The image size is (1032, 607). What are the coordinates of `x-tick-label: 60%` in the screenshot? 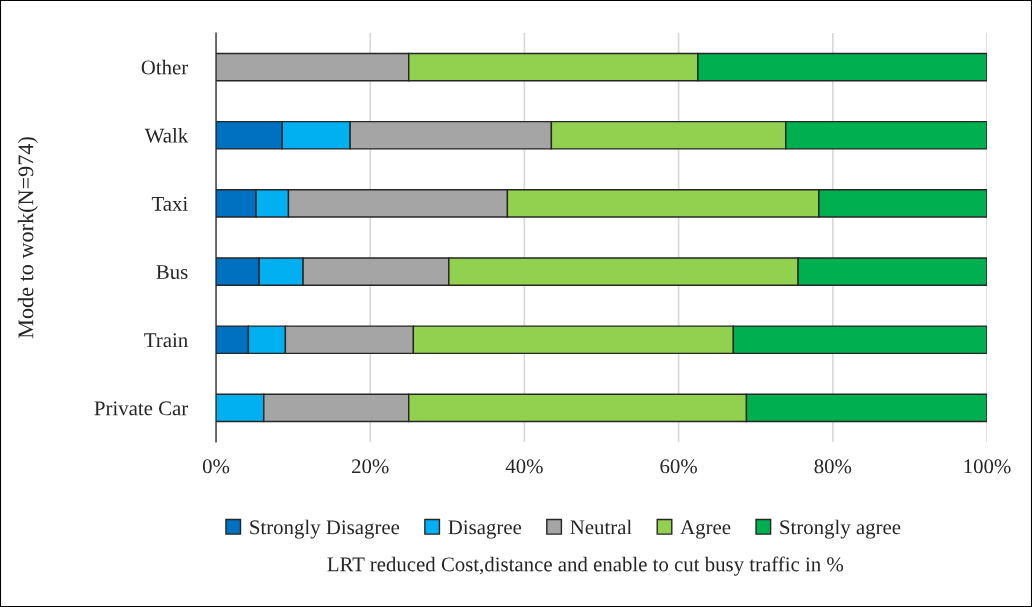 It's located at (678, 466).